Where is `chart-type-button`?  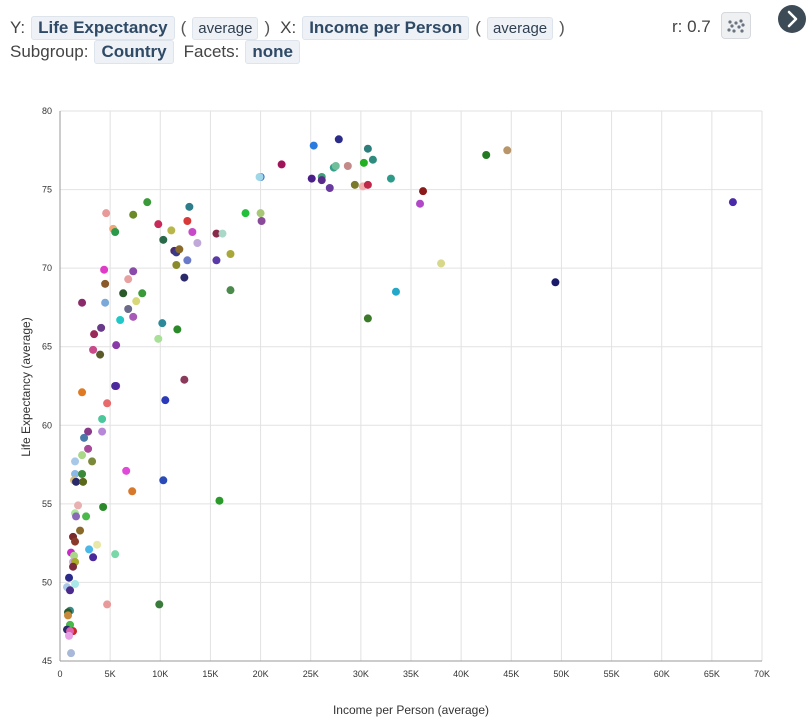
chart-type-button is located at coordinates (736, 25).